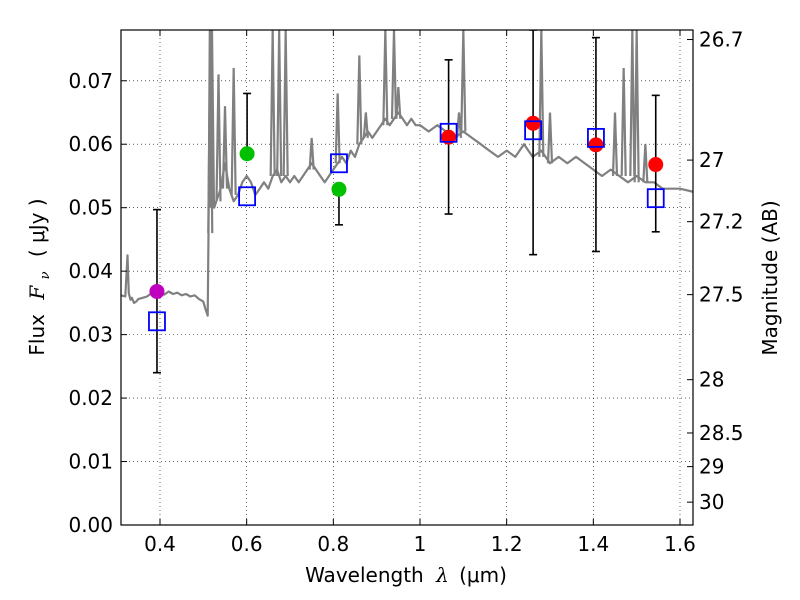  Describe the element at coordinates (721, 295) in the screenshot. I see `mag-tick-label: 27.5` at that location.